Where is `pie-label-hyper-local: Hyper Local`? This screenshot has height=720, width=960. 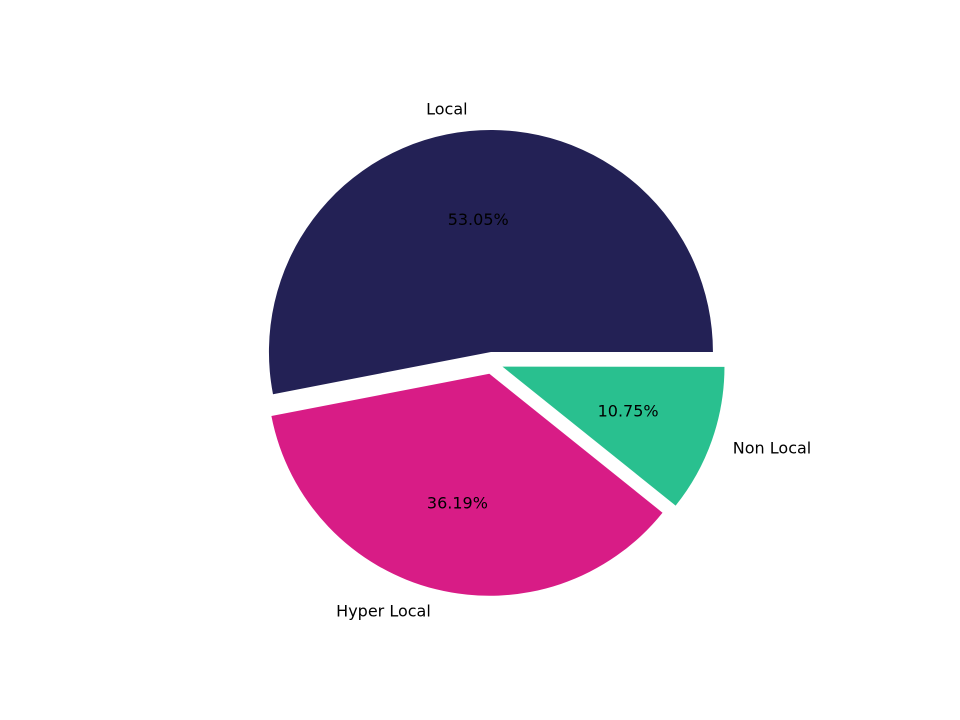
pie-label-hyper-local: Hyper Local is located at coordinates (383, 610).